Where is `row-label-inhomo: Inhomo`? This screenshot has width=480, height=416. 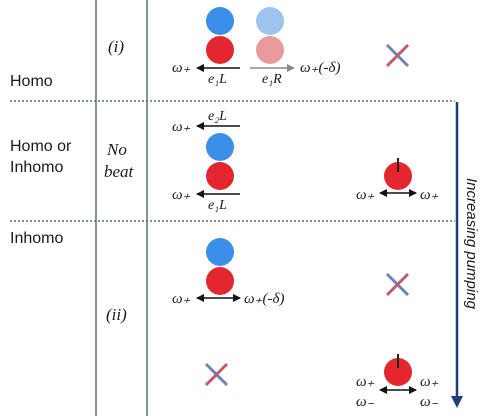
row-label-inhomo: Inhomo is located at coordinates (37, 238).